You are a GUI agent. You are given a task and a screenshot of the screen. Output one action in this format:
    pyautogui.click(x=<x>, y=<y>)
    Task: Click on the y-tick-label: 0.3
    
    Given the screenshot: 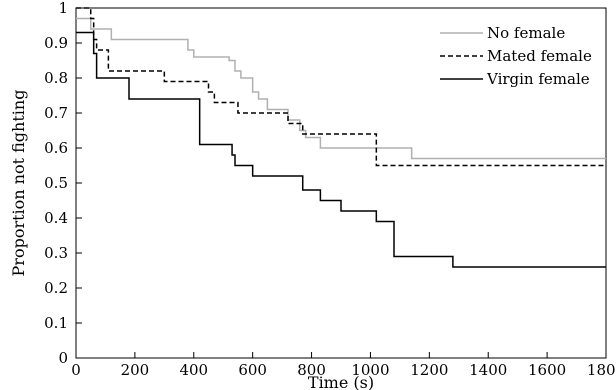 What is the action you would take?
    pyautogui.click(x=56, y=253)
    